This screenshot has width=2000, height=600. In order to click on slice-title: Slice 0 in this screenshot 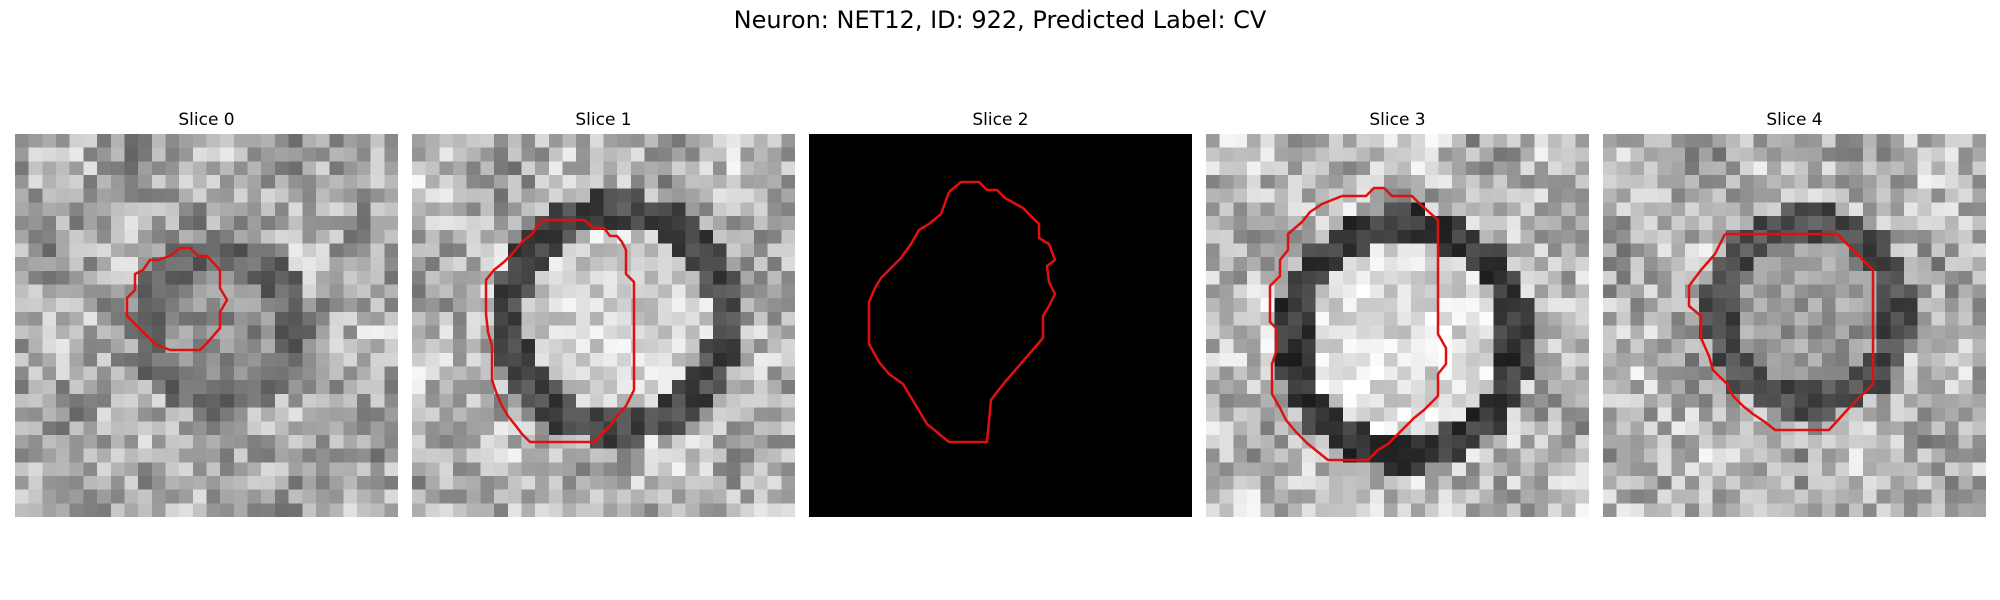, I will do `click(206, 120)`.